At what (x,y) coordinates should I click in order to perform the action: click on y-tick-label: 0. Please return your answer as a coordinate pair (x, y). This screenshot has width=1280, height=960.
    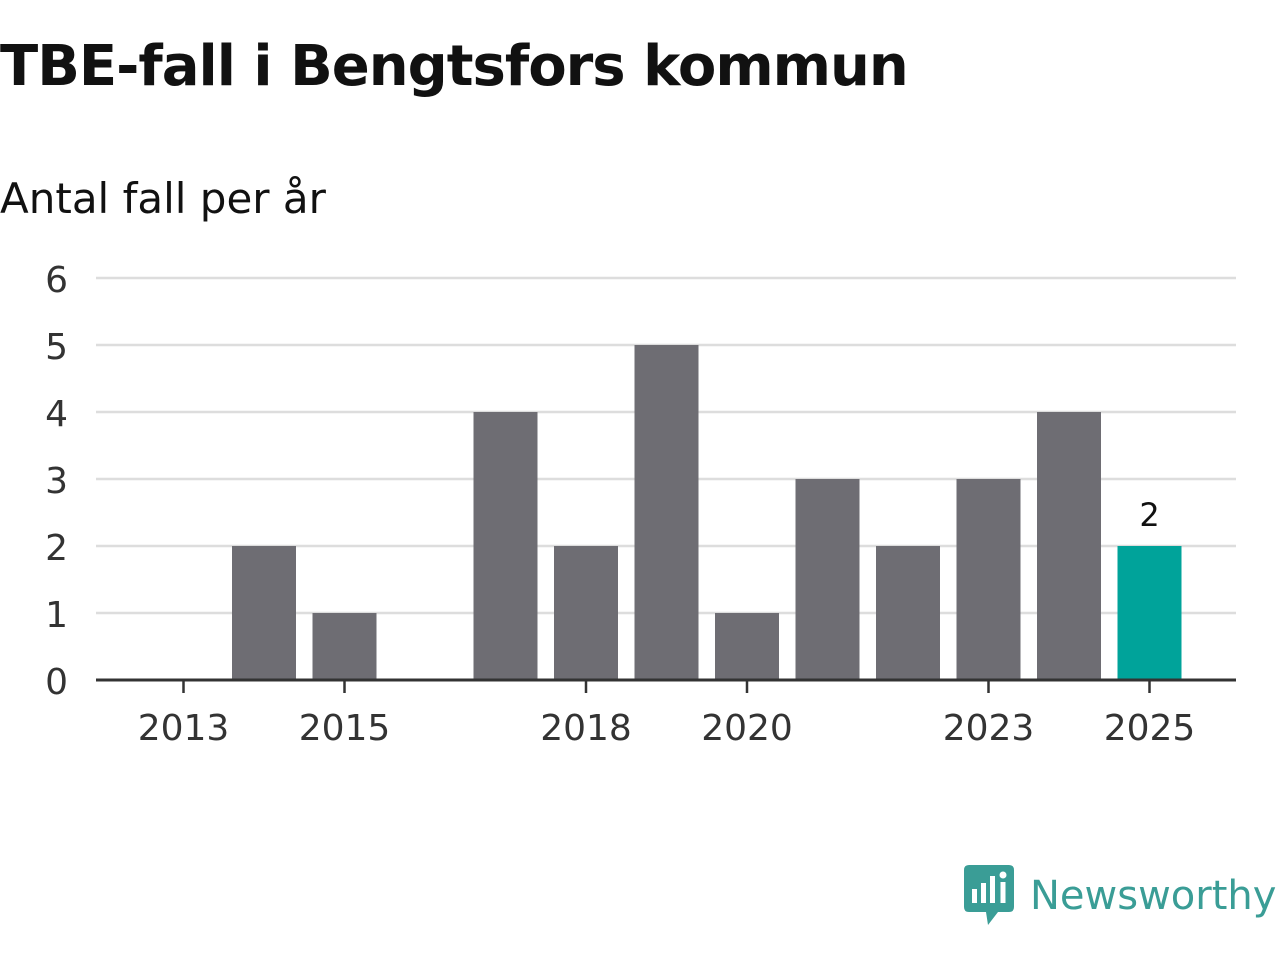
    Looking at the image, I should click on (56, 682).